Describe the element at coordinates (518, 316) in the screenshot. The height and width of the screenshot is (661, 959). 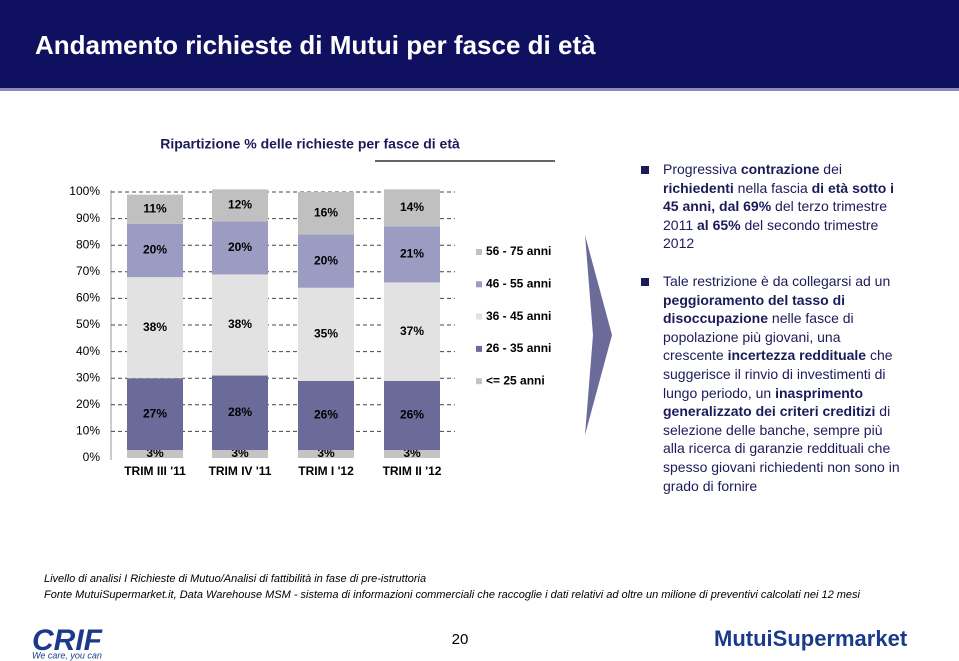
I see `legend-label: 36 - 45 anni` at that location.